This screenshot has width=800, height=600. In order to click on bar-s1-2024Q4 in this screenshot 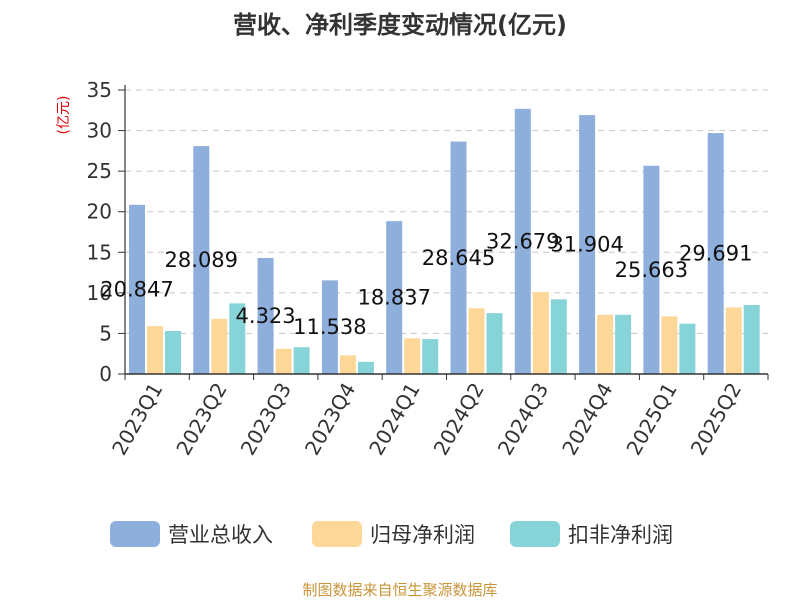, I will do `click(605, 344)`.